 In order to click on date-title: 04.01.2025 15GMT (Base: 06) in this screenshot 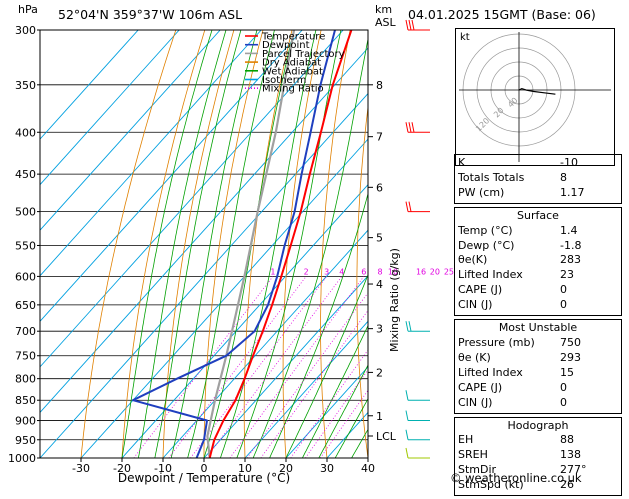, I will do `click(502, 14)`.